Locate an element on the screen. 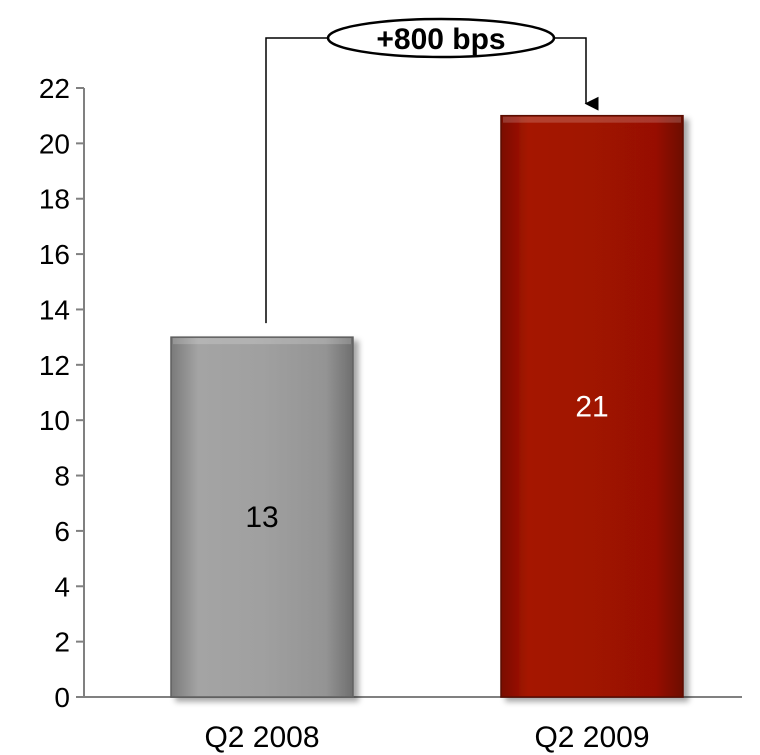 The width and height of the screenshot is (760, 755). y-tick-label: 16 is located at coordinates (54, 254).